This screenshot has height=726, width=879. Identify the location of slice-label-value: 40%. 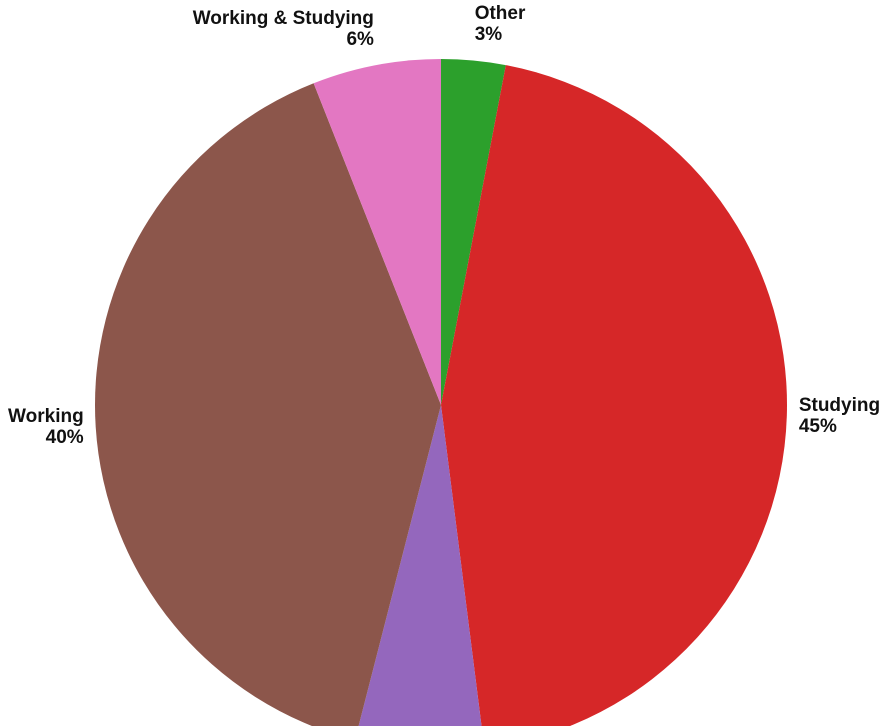
(65, 437).